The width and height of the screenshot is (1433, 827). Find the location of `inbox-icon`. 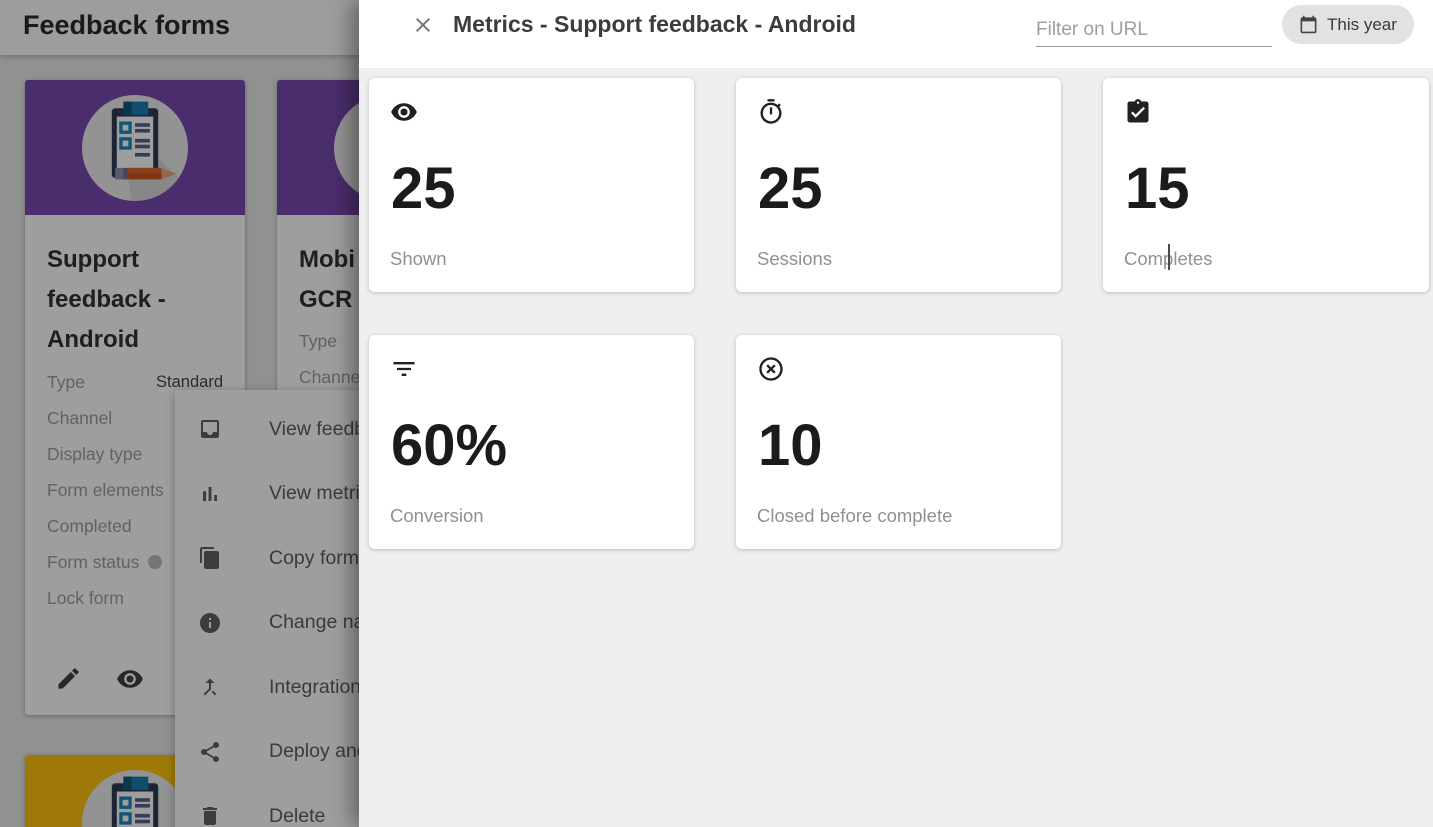

inbox-icon is located at coordinates (210, 429).